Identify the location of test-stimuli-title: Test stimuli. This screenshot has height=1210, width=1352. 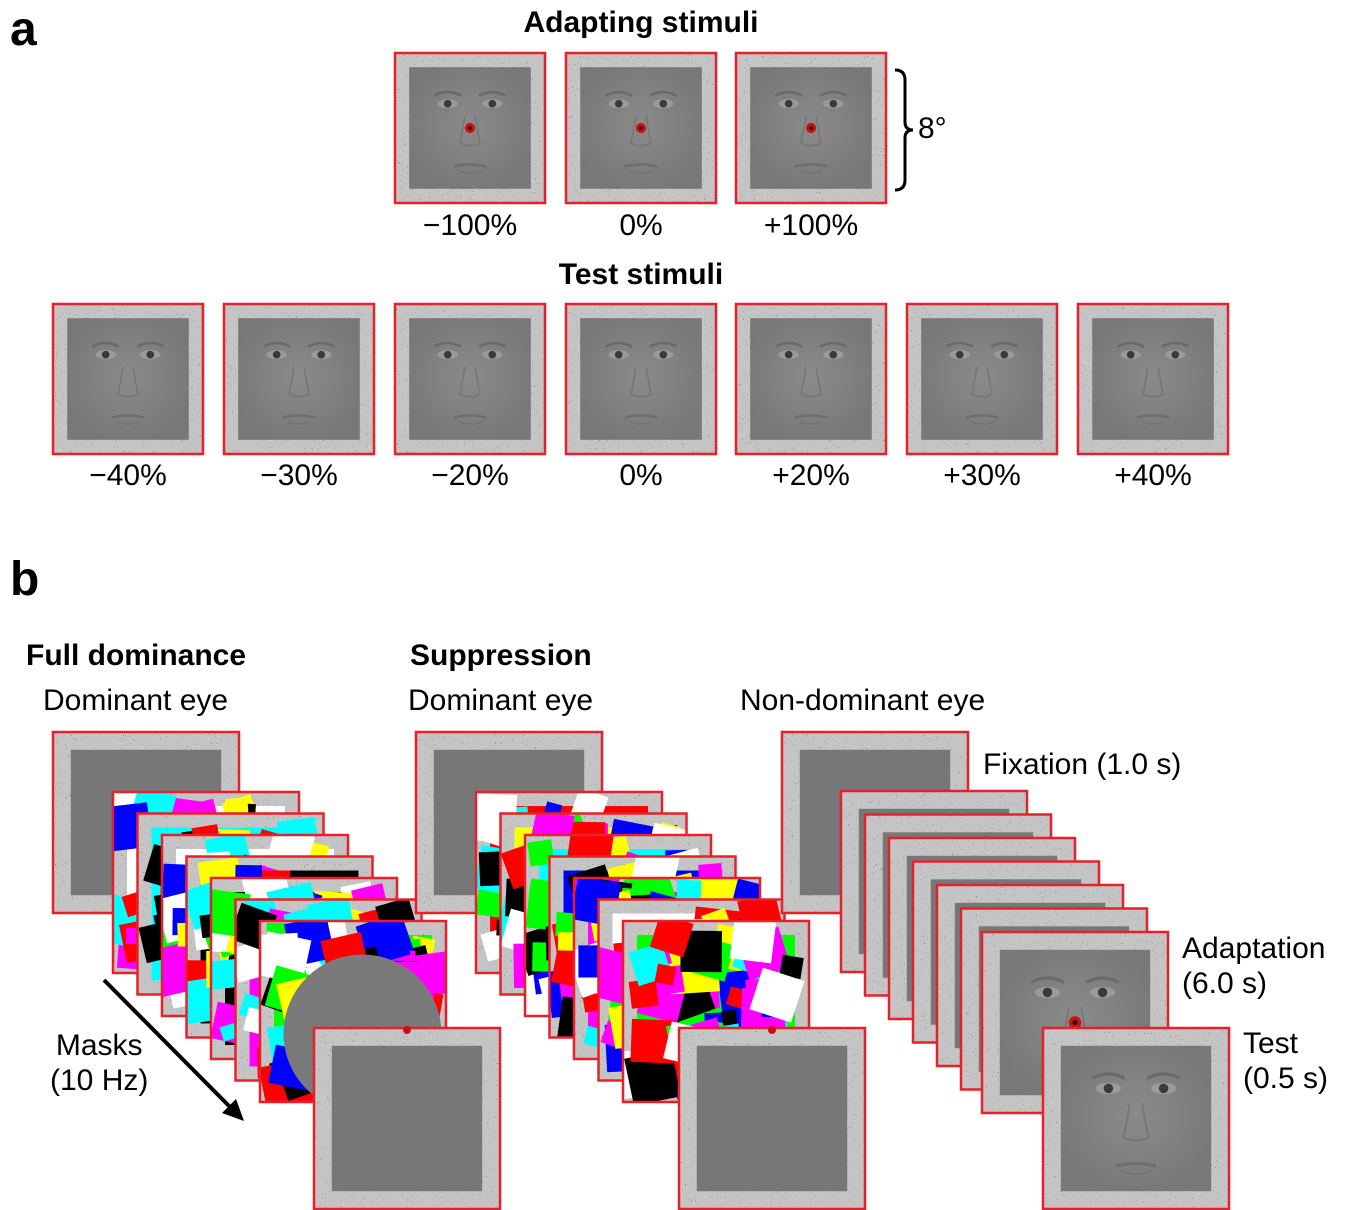
(641, 274).